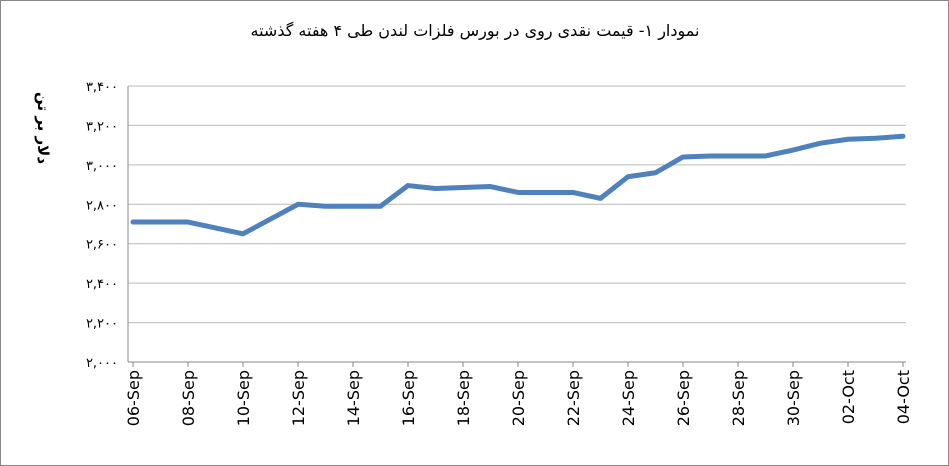  Describe the element at coordinates (518, 398) in the screenshot. I see `x-tick-label: 20-Sep` at that location.